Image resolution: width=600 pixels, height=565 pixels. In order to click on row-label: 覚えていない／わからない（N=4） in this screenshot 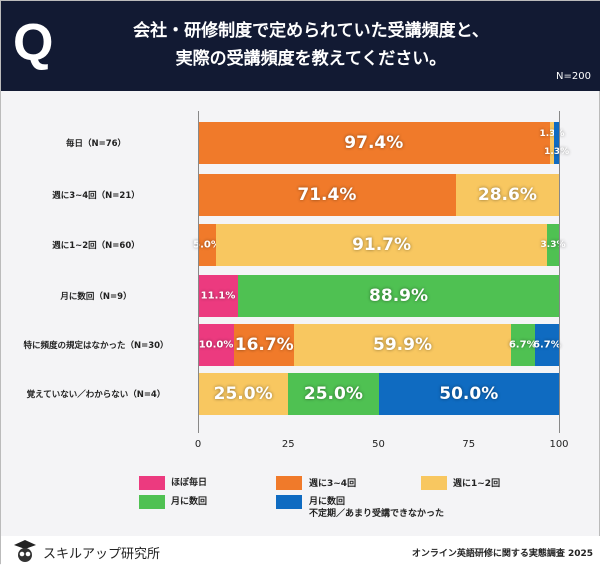, I will do `click(96, 395)`.